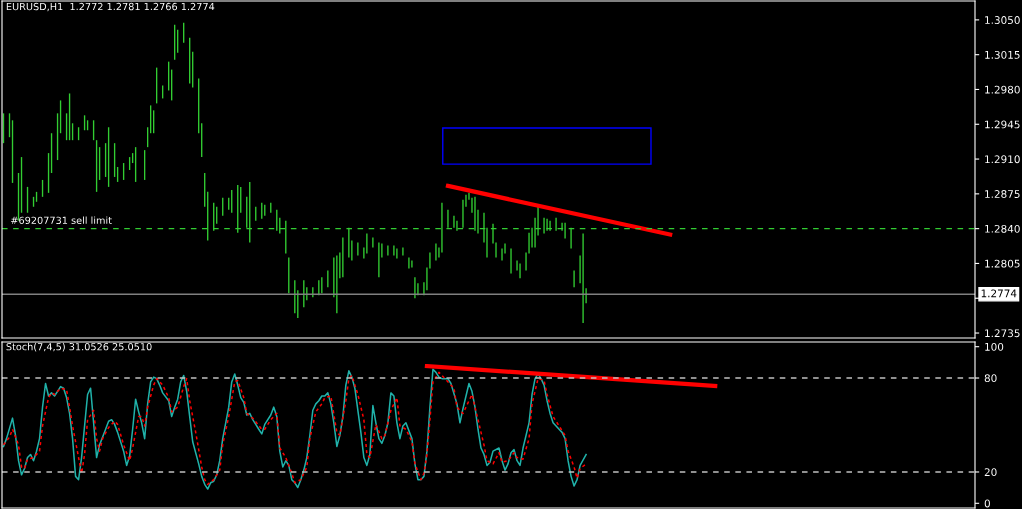 The width and height of the screenshot is (1022, 509). I want to click on y-tick-label: 20, so click(990, 472).